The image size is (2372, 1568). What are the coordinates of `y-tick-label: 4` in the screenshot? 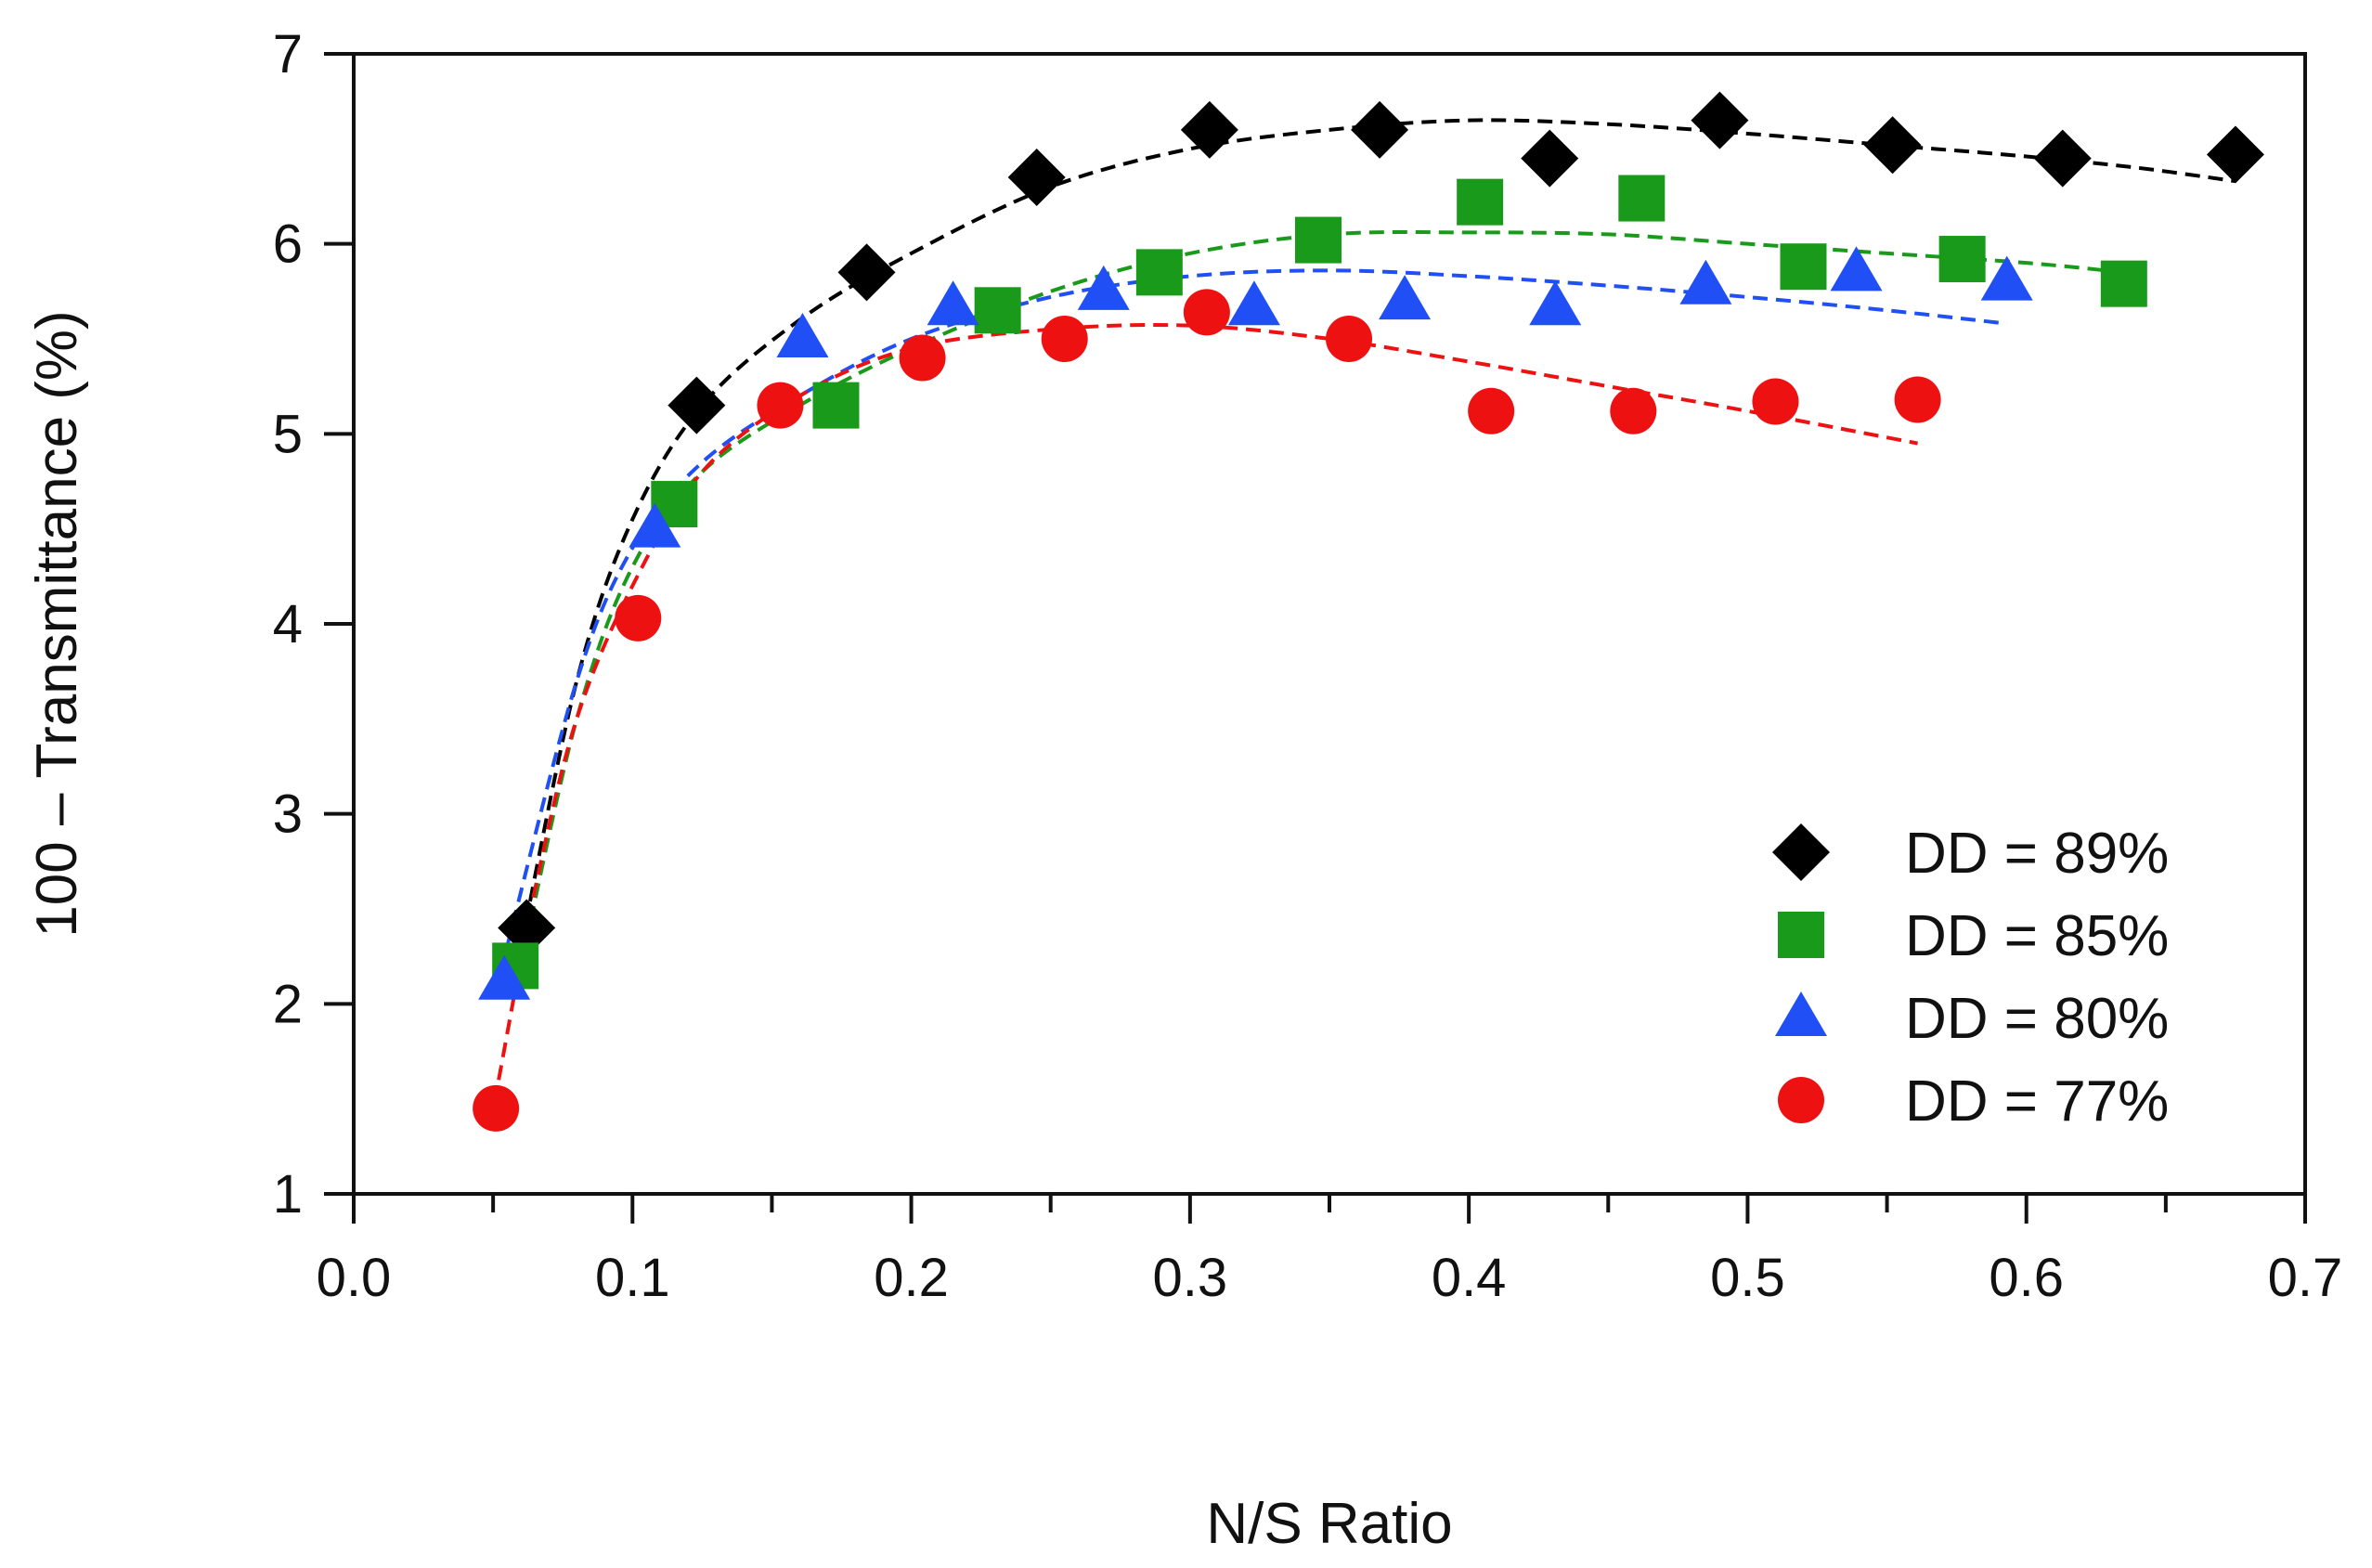 It's located at (288, 624).